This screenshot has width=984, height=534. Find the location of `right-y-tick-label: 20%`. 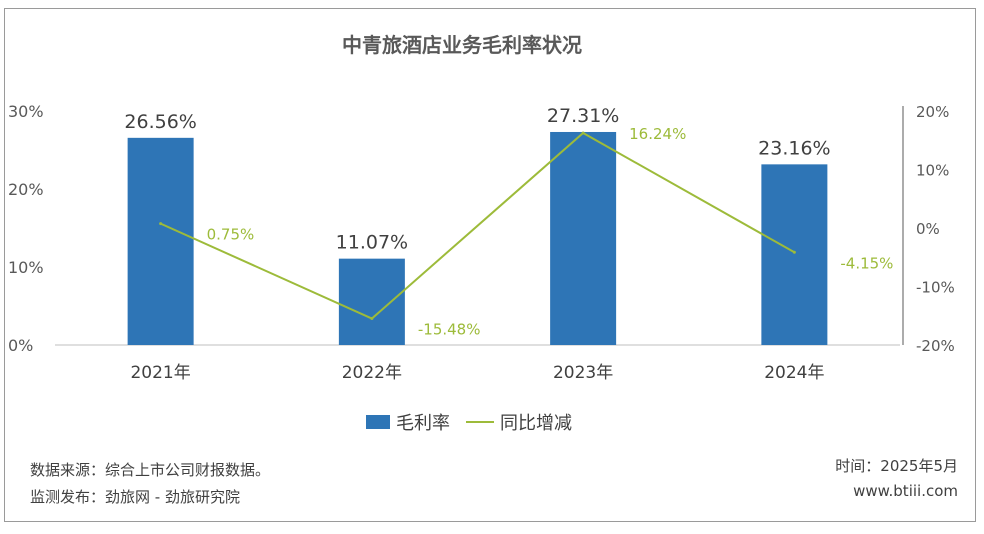

right-y-tick-label: 20% is located at coordinates (932, 112).